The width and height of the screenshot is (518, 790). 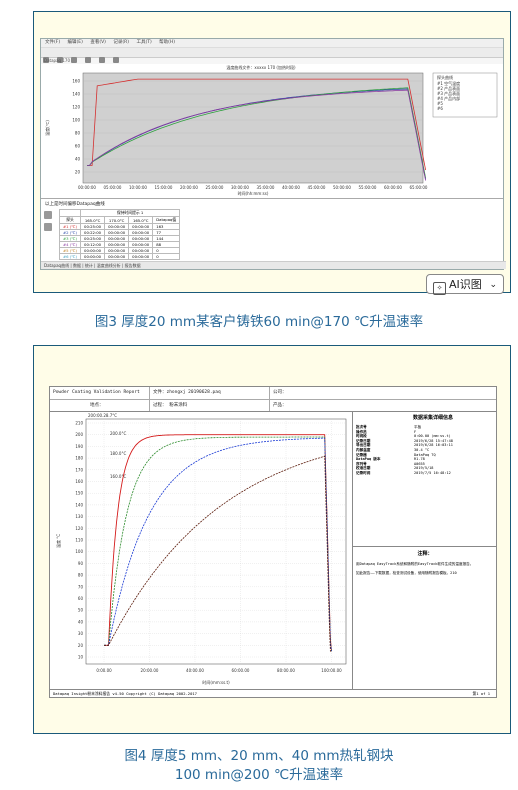 I want to click on x-tick-label: 20:00.00, so click(x=150, y=670).